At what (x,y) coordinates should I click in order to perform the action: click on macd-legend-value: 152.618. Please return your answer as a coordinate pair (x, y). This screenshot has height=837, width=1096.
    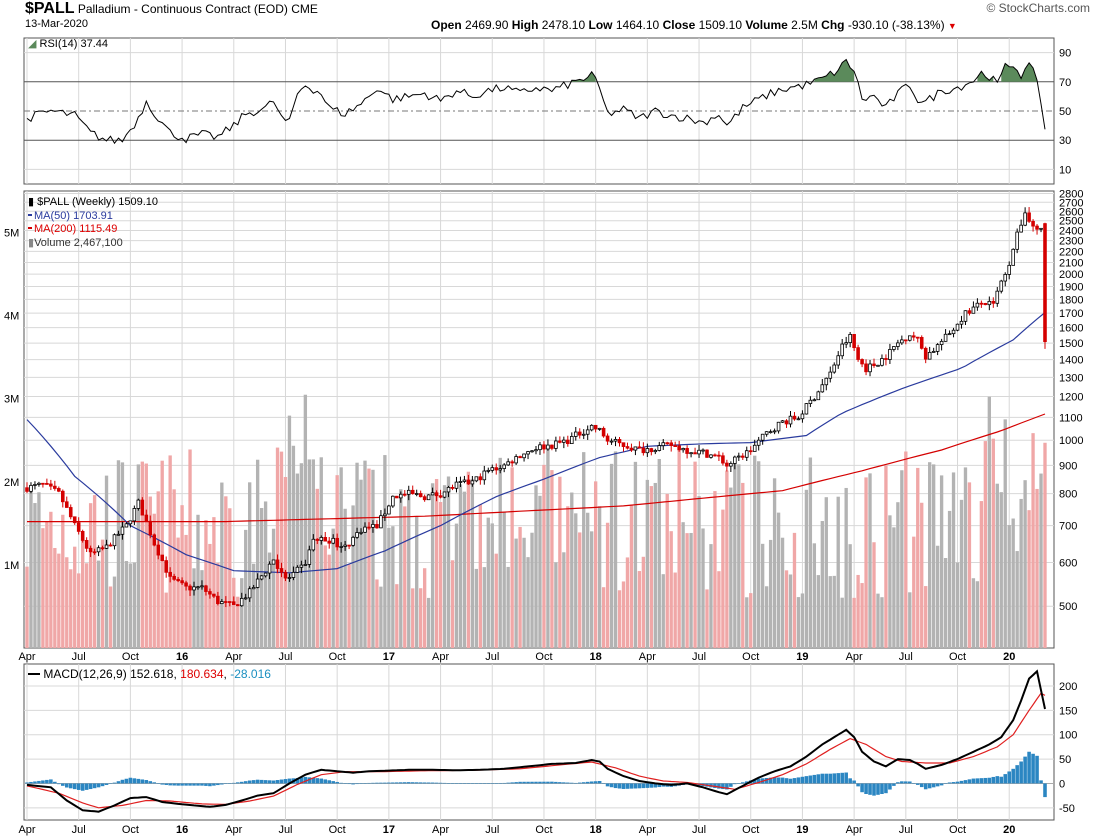
    Looking at the image, I should click on (152, 674).